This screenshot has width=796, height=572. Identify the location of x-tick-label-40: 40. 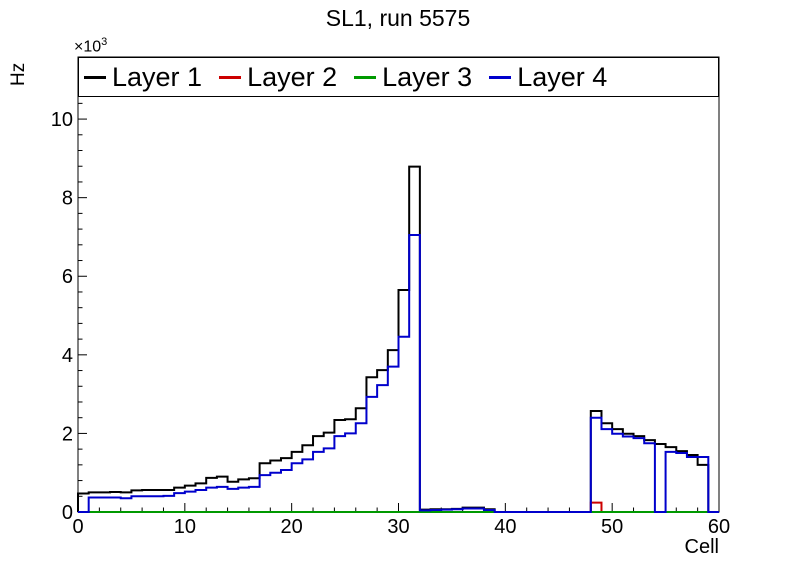
(505, 527).